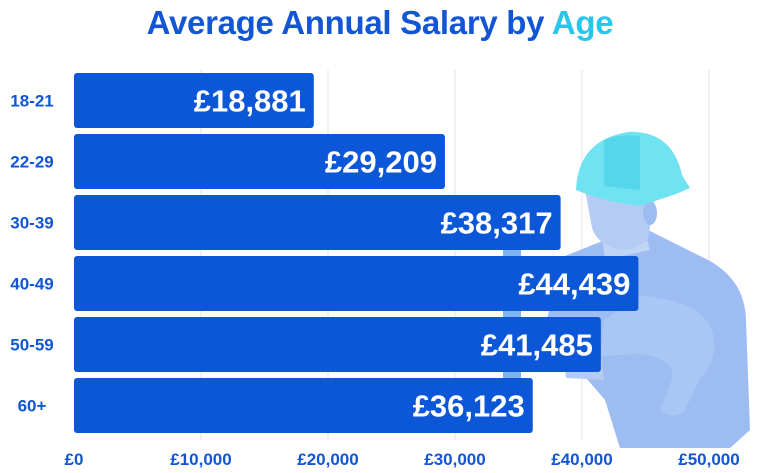 This screenshot has height=473, width=760. I want to click on bar-value-label: £41,485, so click(537, 345).